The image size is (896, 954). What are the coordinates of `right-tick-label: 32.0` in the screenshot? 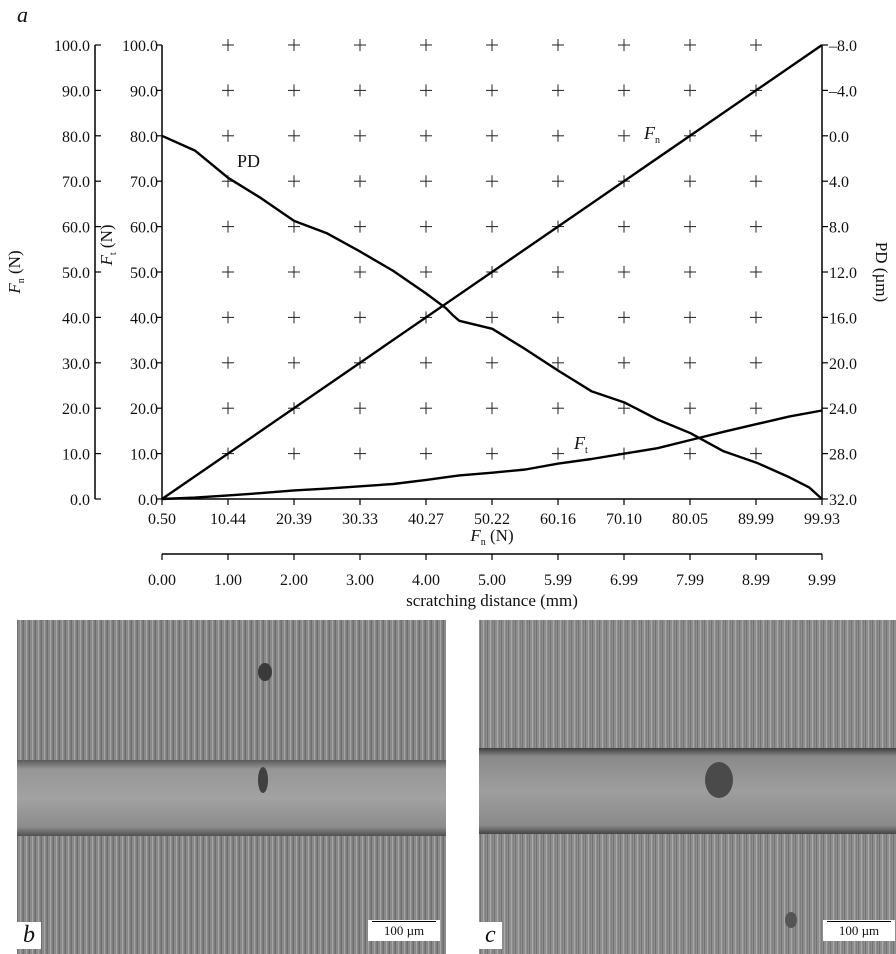 It's located at (843, 500).